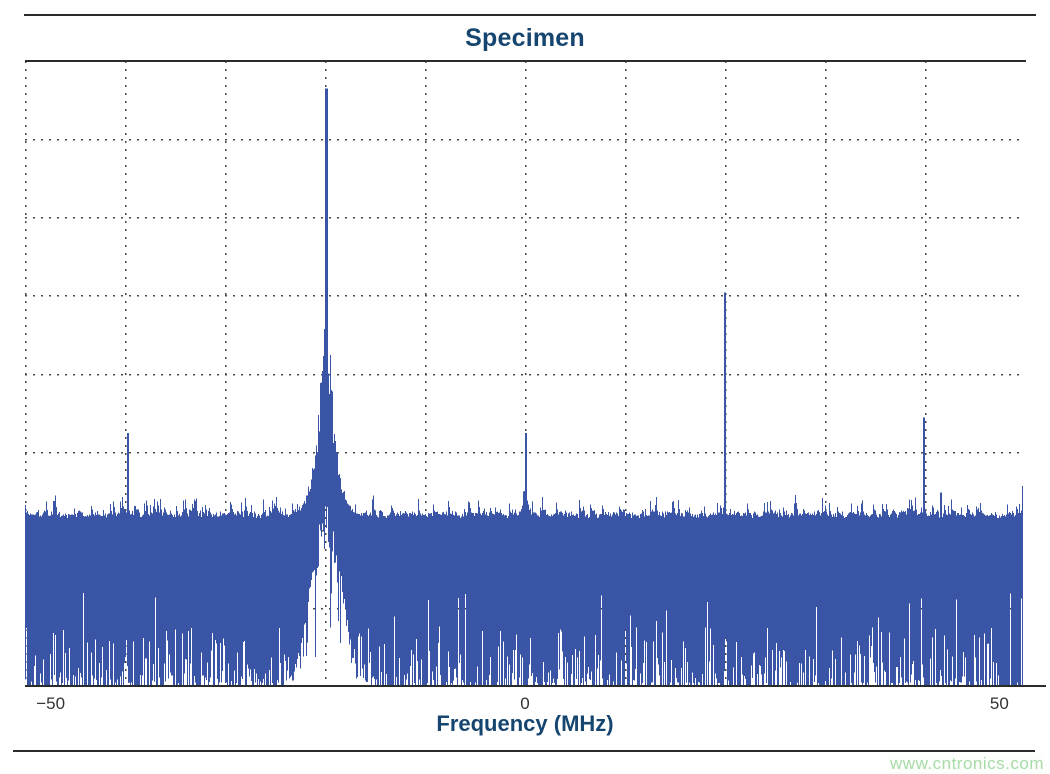  What do you see at coordinates (535, 686) in the screenshot?
I see `plot-bottom-spine` at bounding box center [535, 686].